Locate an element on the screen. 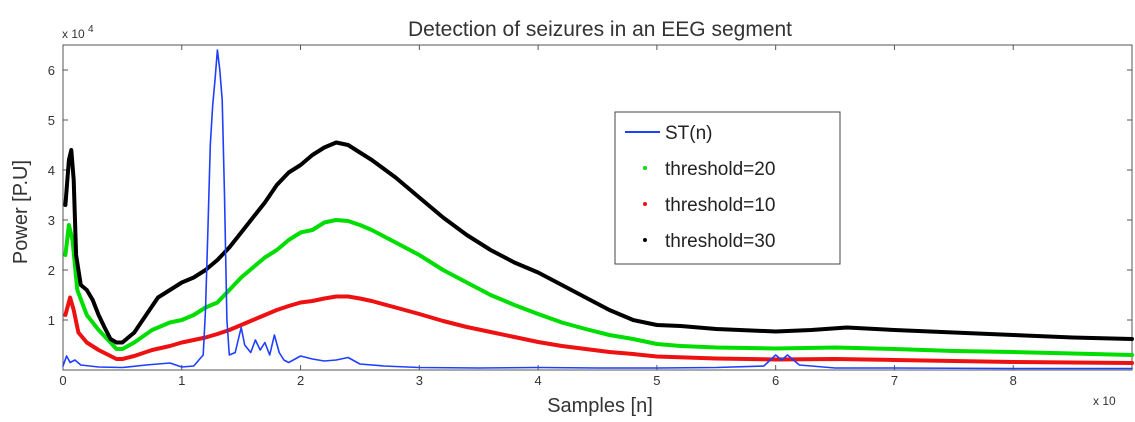 Image resolution: width=1135 pixels, height=422 pixels. y-tick-label: 2 is located at coordinates (51, 270).